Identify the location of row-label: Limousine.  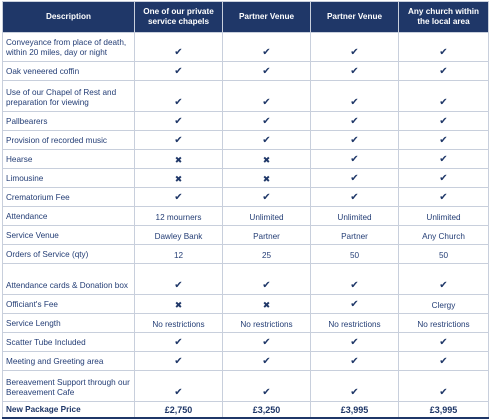
(68, 178).